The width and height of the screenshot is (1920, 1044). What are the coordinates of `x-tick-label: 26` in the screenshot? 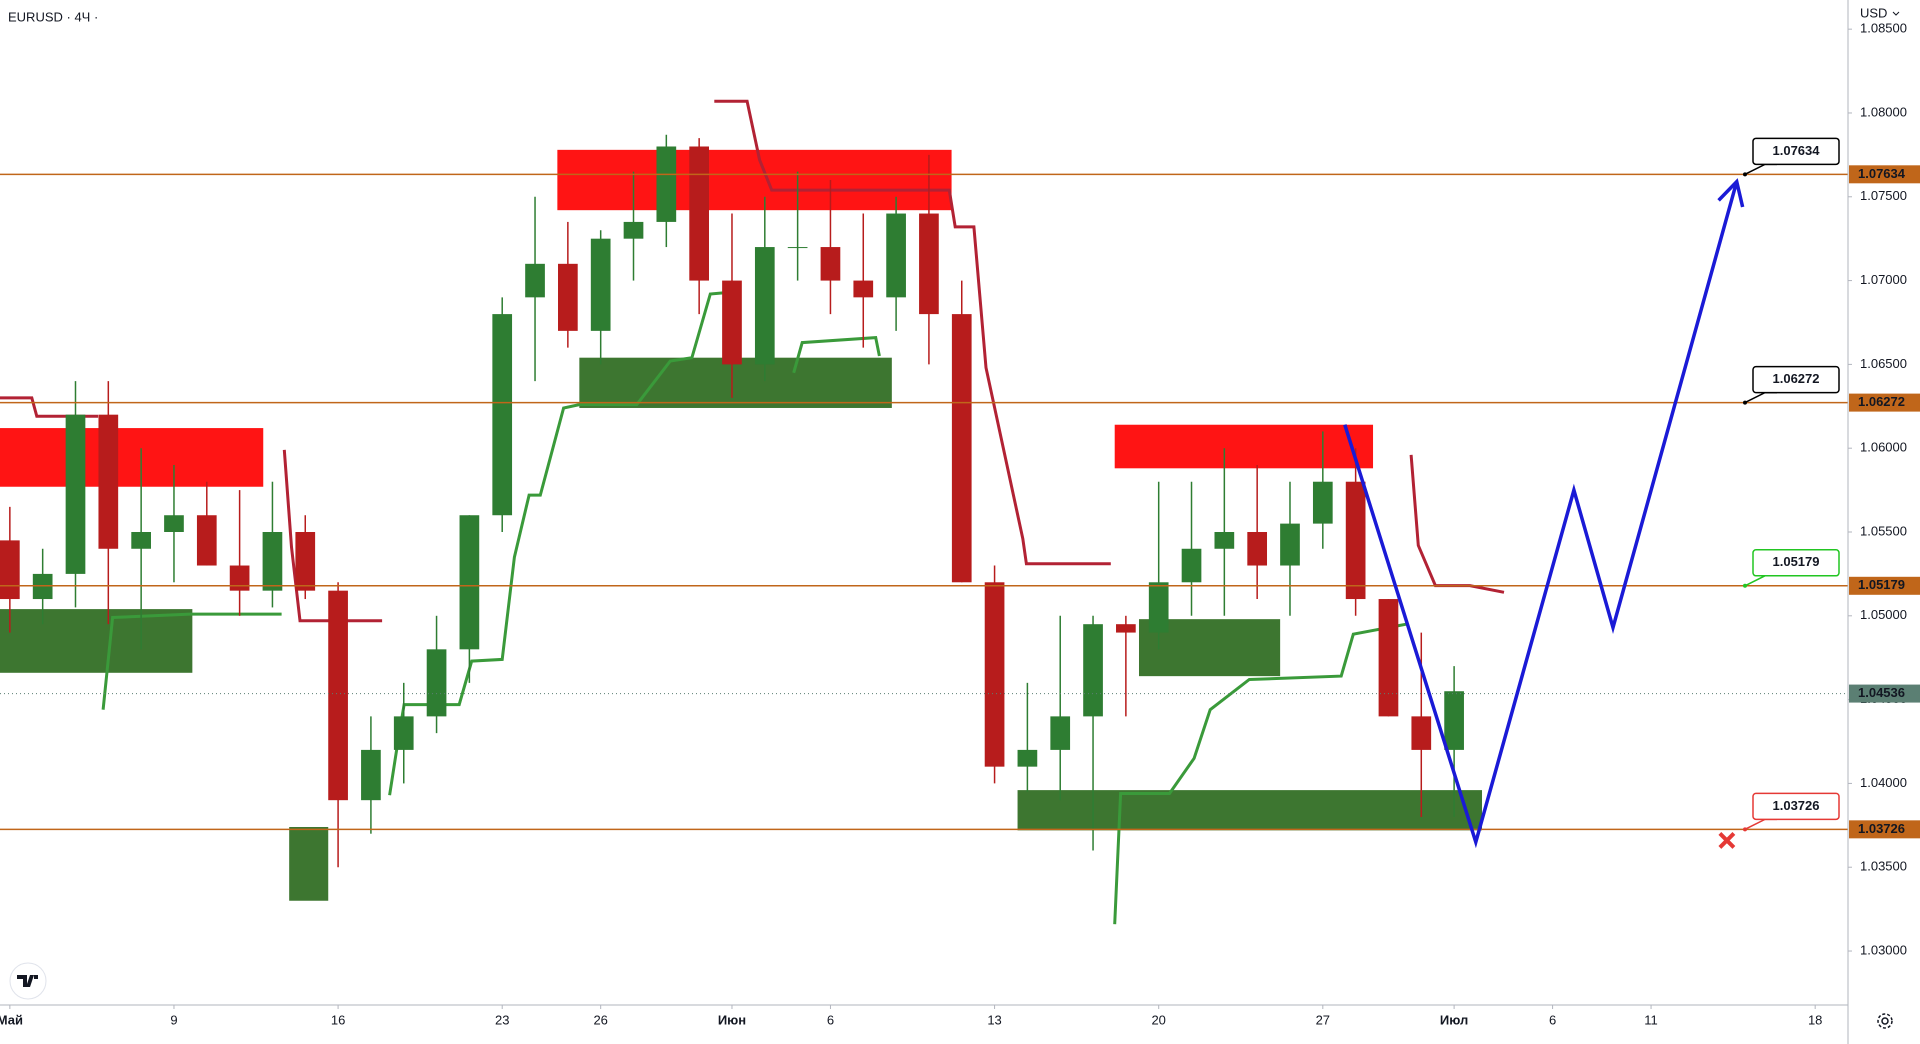 It's located at (600, 1019).